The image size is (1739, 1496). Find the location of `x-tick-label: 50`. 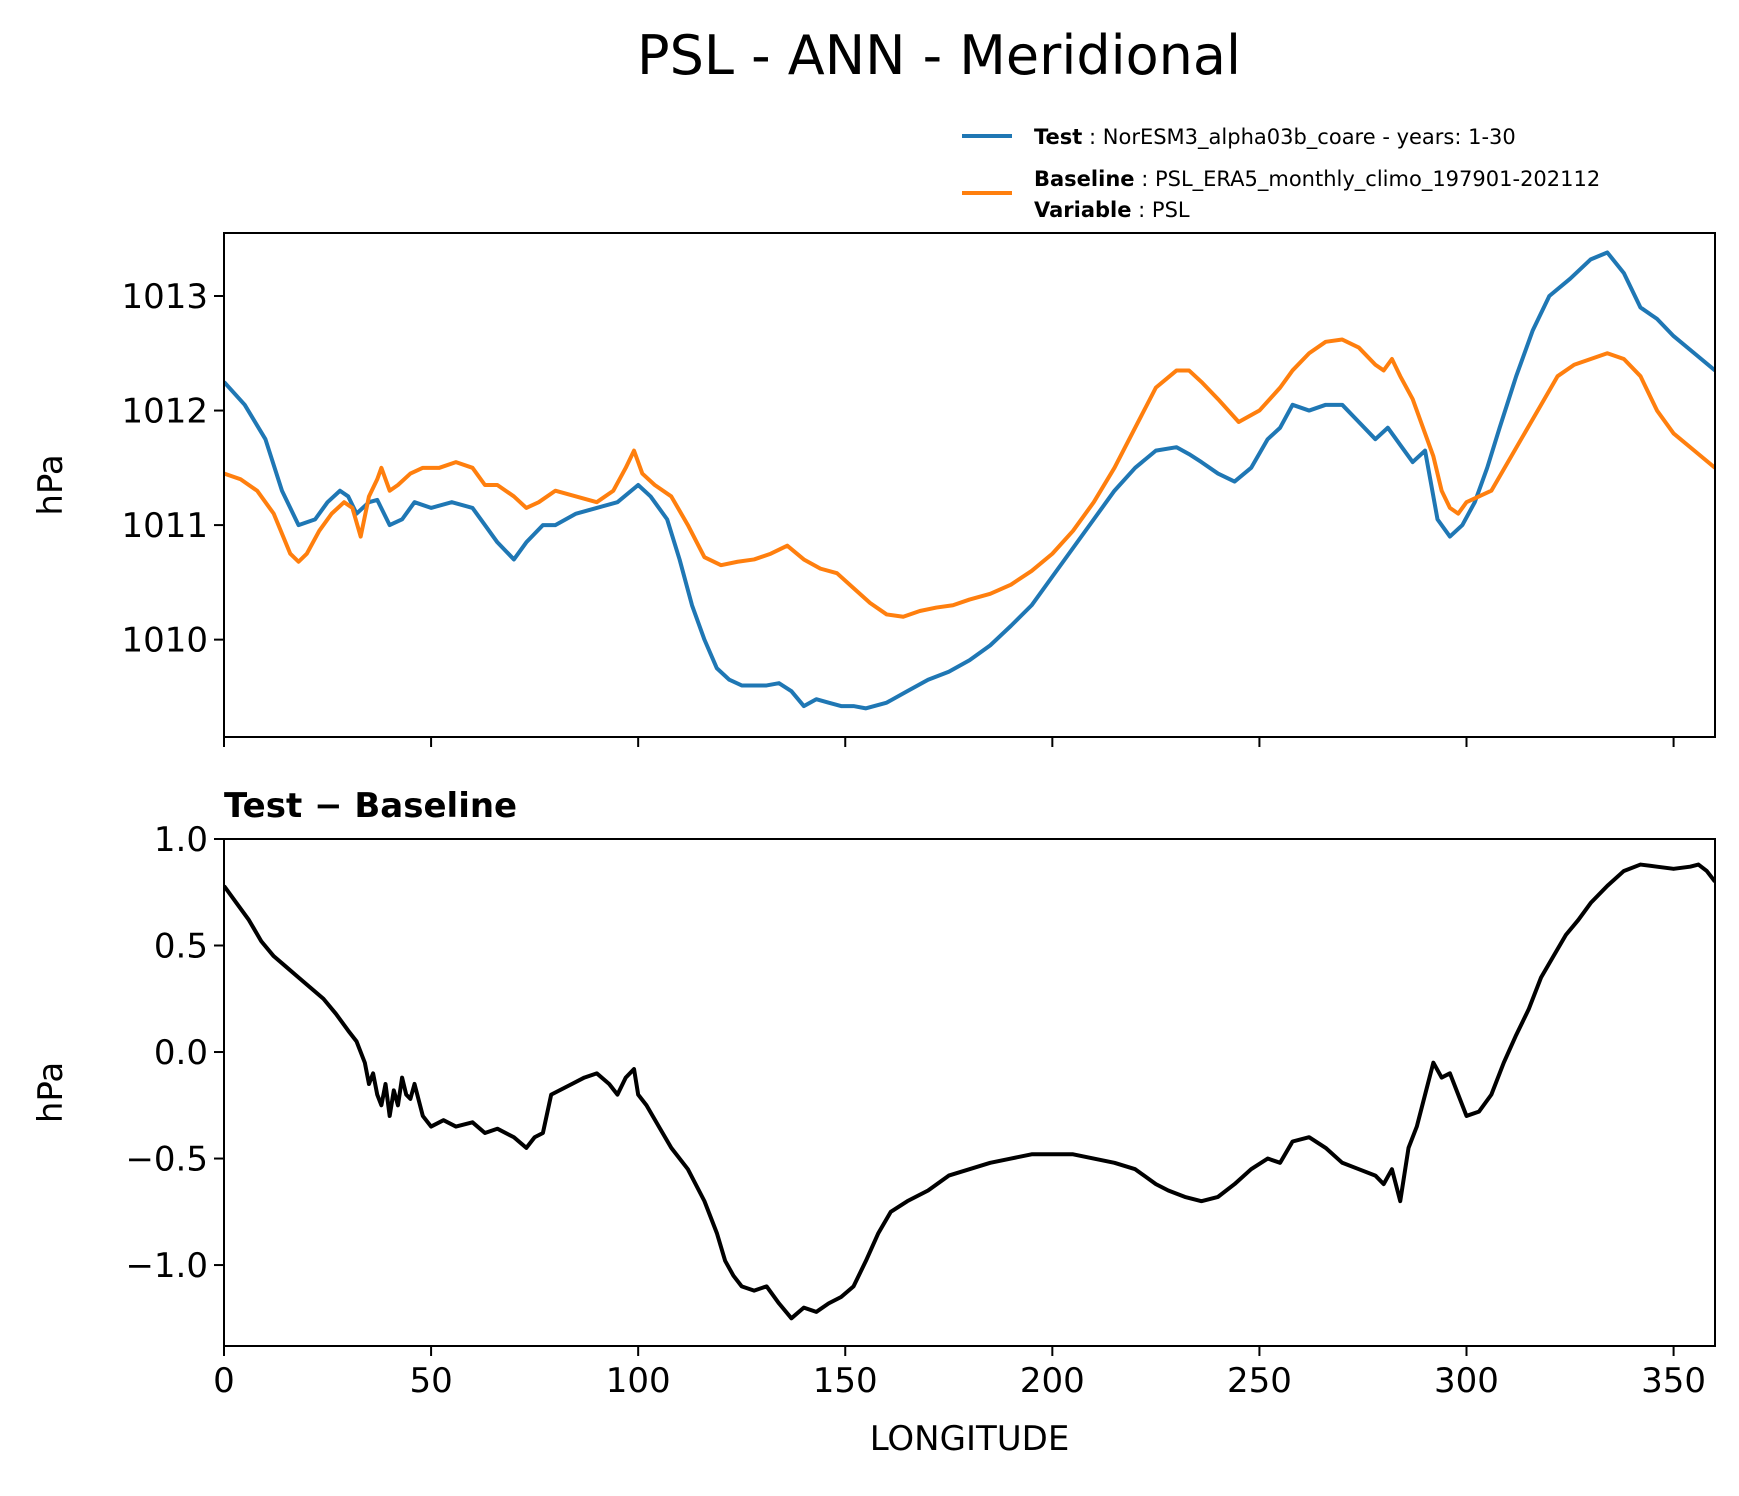

x-tick-label: 50 is located at coordinates (430, 1381).